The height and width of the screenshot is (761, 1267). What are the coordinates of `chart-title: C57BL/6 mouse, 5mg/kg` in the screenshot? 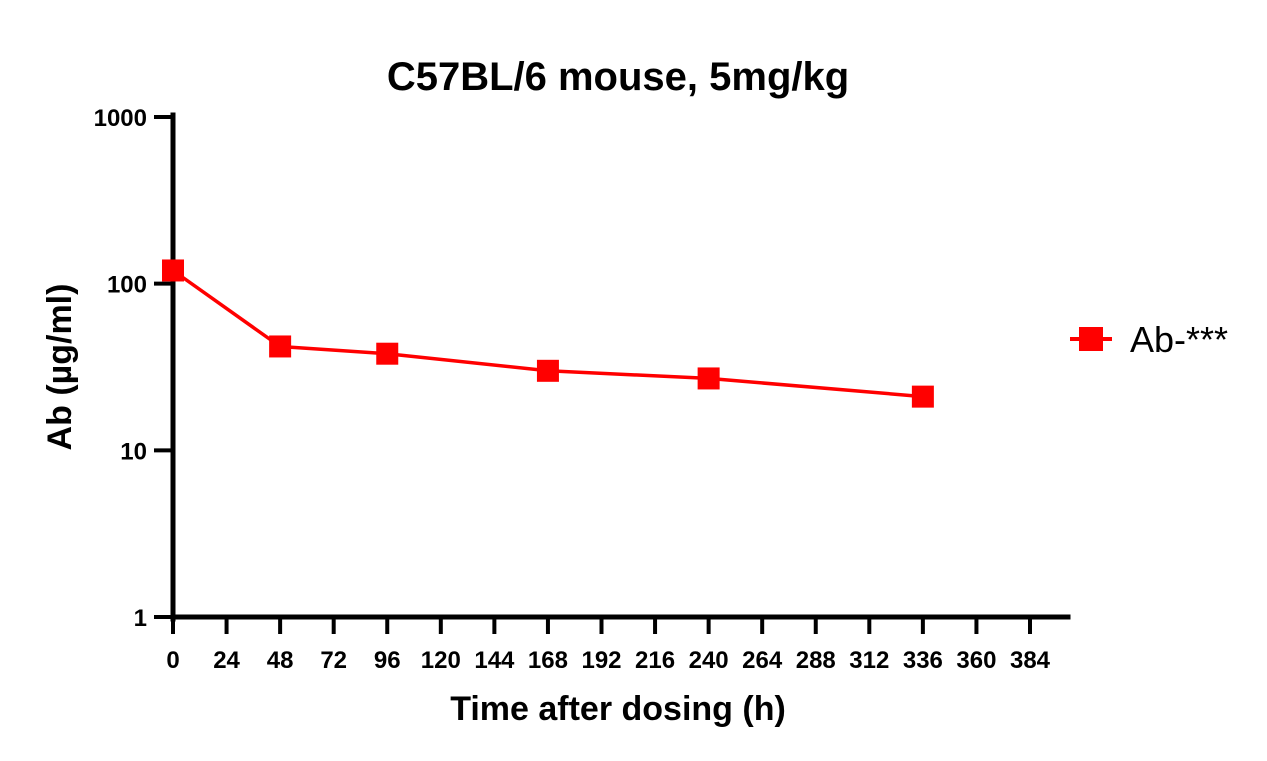 It's located at (618, 77).